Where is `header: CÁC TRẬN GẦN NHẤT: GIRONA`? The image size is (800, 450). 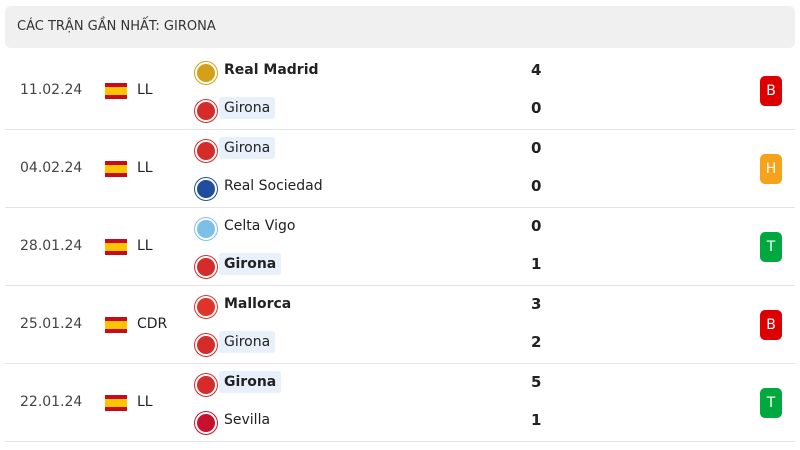
header: CÁC TRẬN GẦN NHẤT: GIRONA is located at coordinates (400, 27).